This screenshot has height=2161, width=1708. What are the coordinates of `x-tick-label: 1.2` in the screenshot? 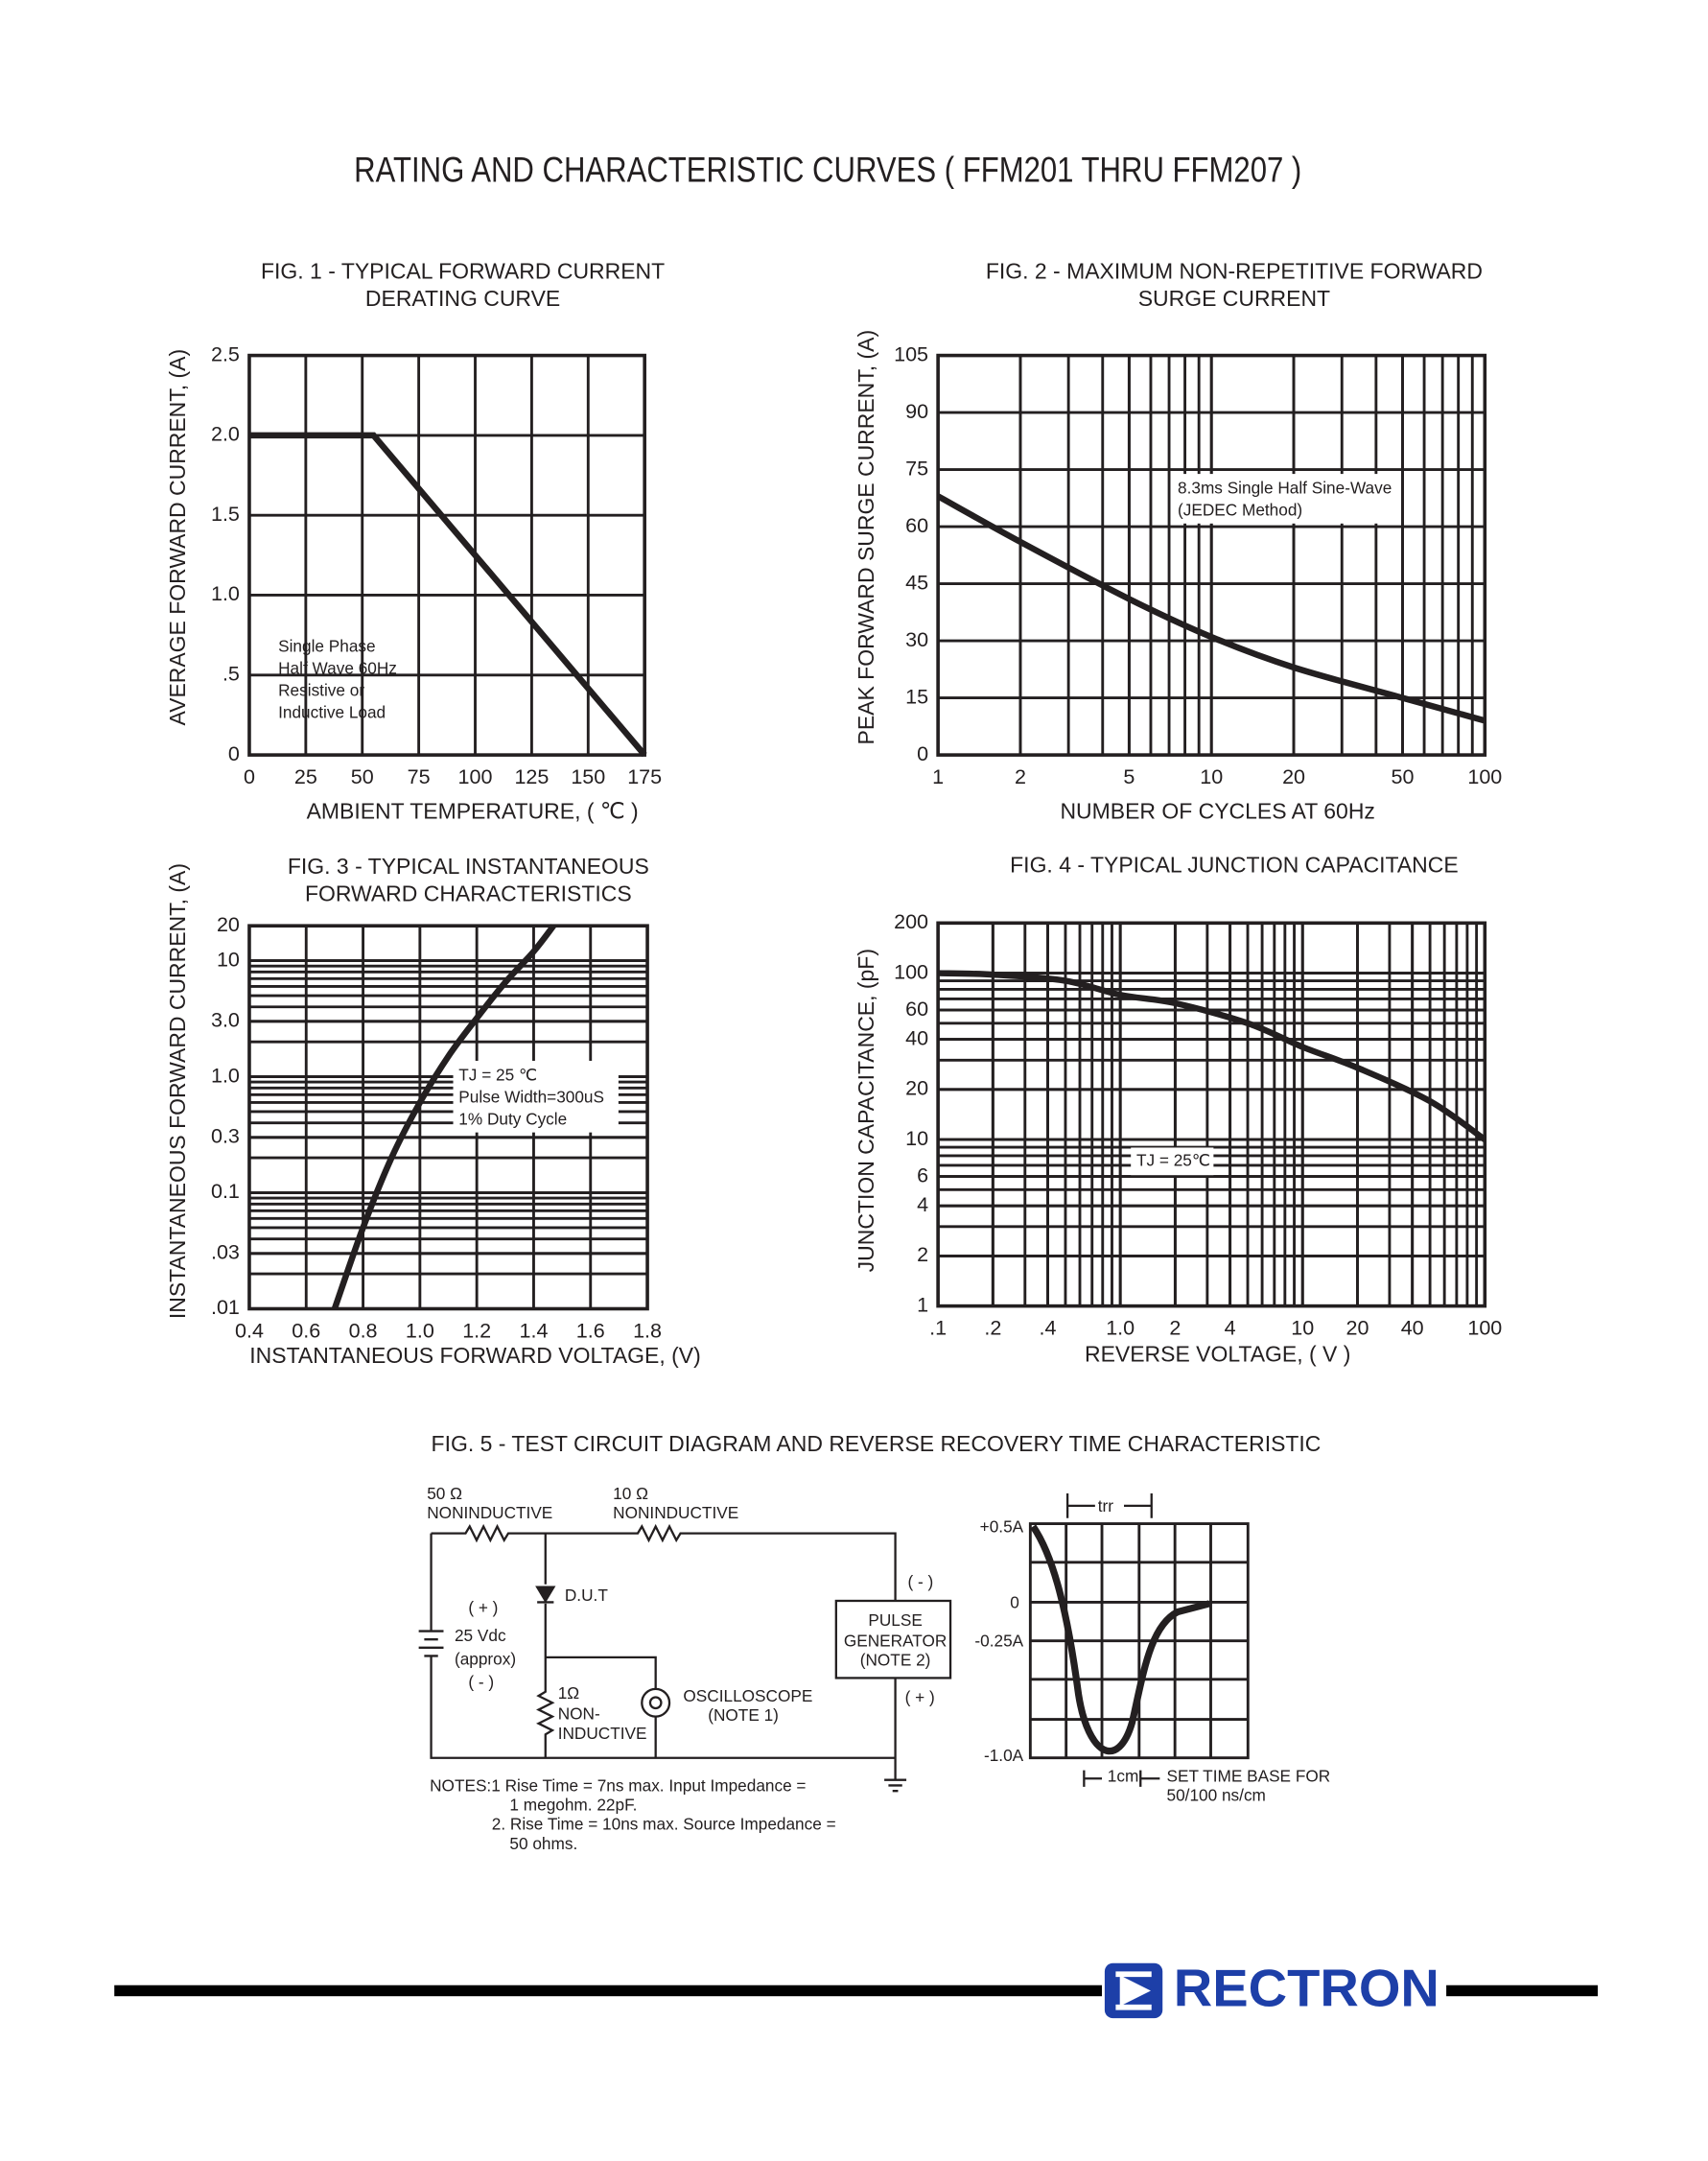 It's located at (477, 1331).